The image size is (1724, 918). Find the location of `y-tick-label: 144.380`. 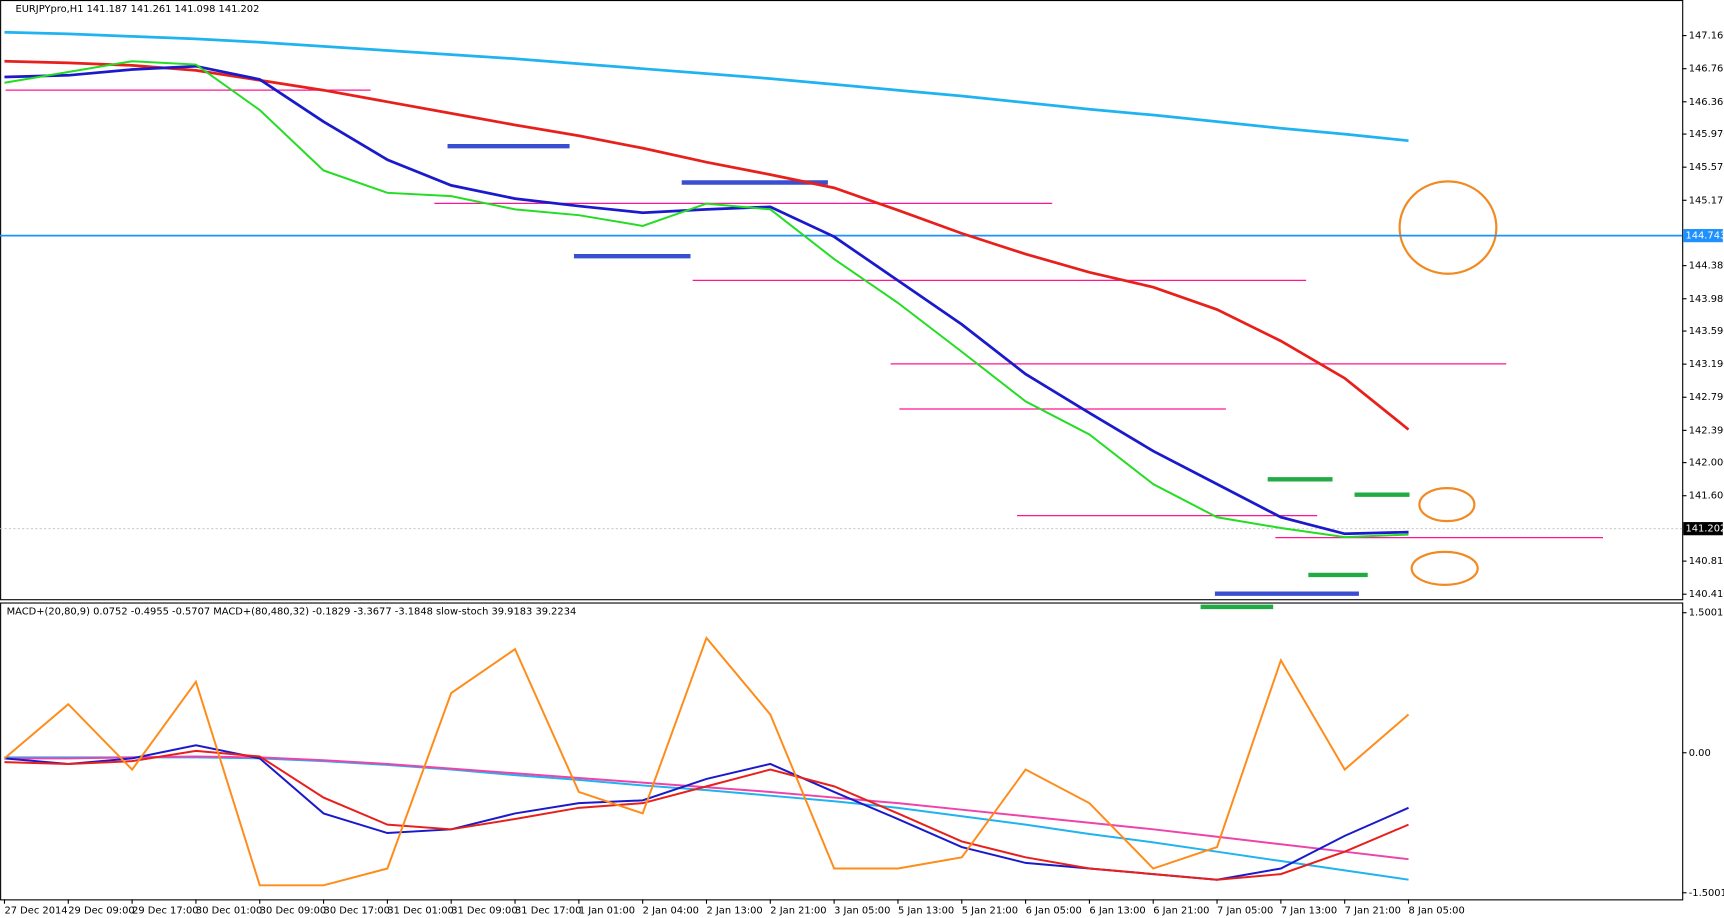

y-tick-label: 144.380 is located at coordinates (1706, 266).